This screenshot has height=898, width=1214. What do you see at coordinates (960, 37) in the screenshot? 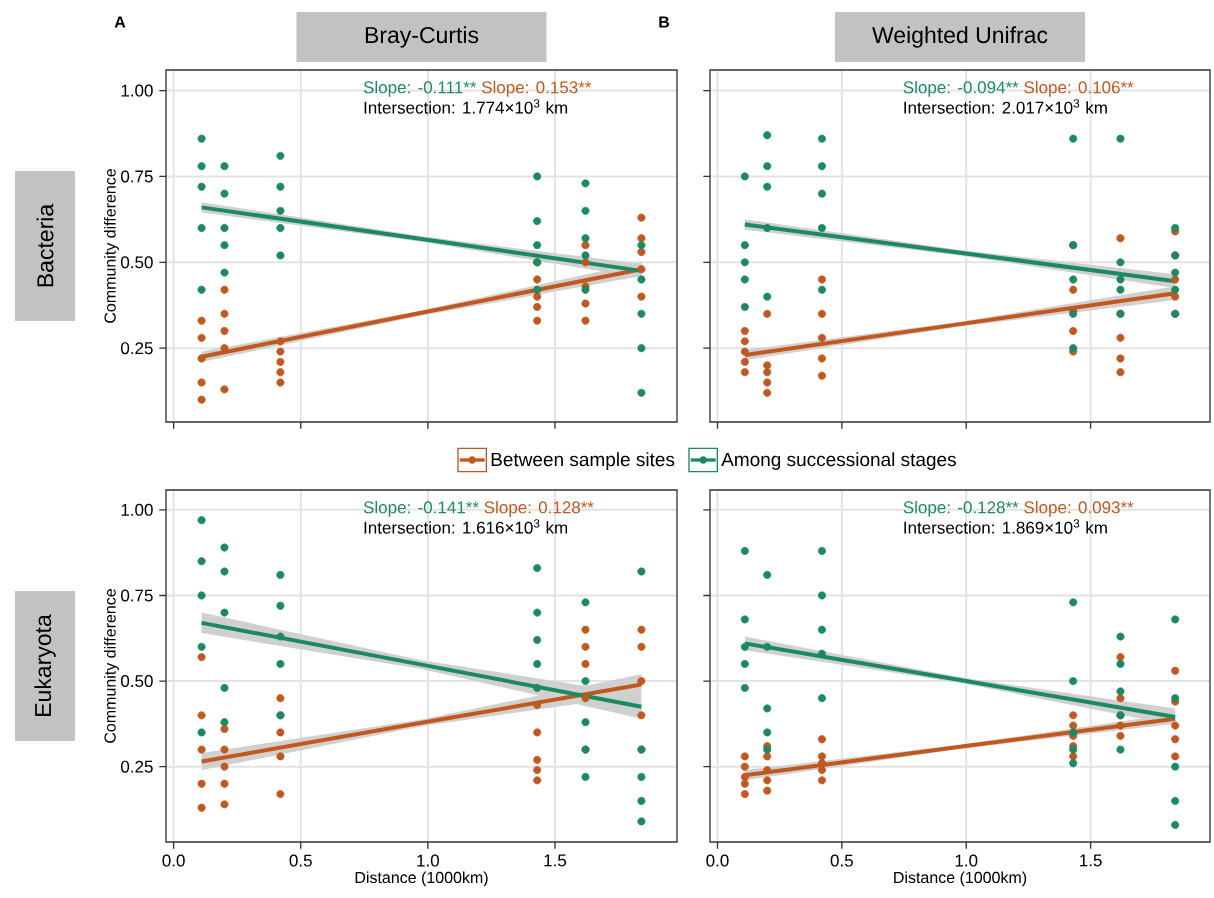
I see `chart-title: Weighted Unifrac` at bounding box center [960, 37].